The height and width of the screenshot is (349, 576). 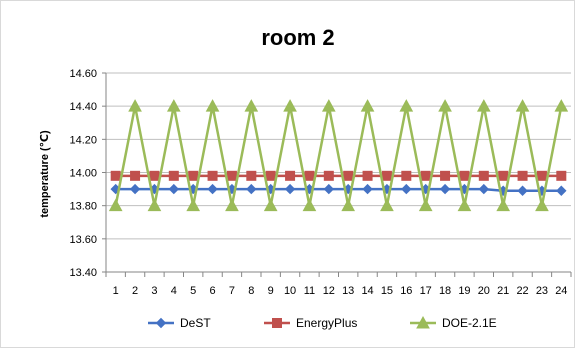 I want to click on legend-item-dest: DeST, so click(x=179, y=323).